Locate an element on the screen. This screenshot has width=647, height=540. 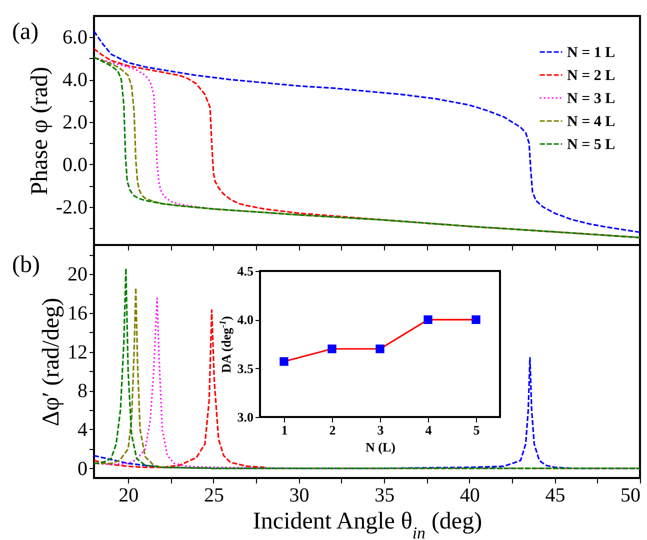
x-tick-label: 1 is located at coordinates (284, 430).